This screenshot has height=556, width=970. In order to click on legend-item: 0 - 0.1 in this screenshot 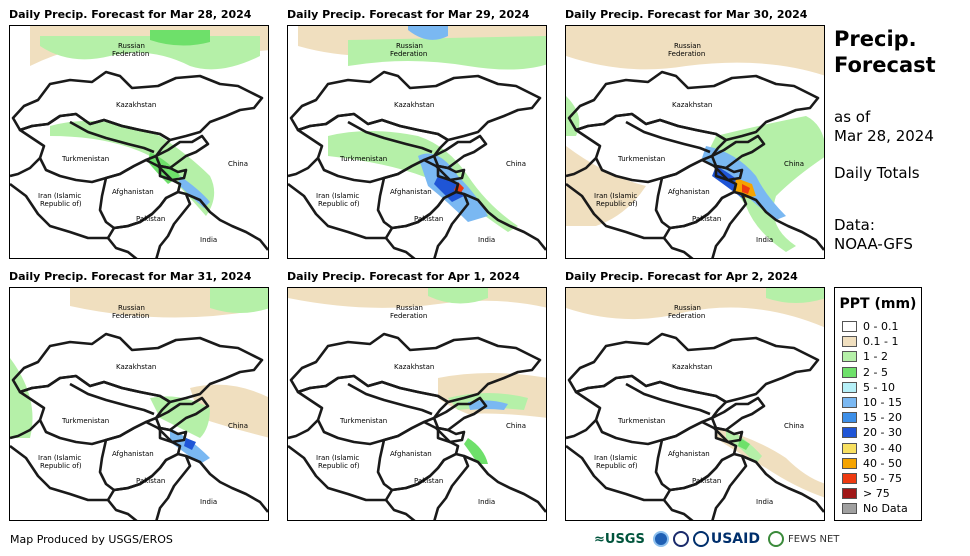, I will do `click(870, 326)`.